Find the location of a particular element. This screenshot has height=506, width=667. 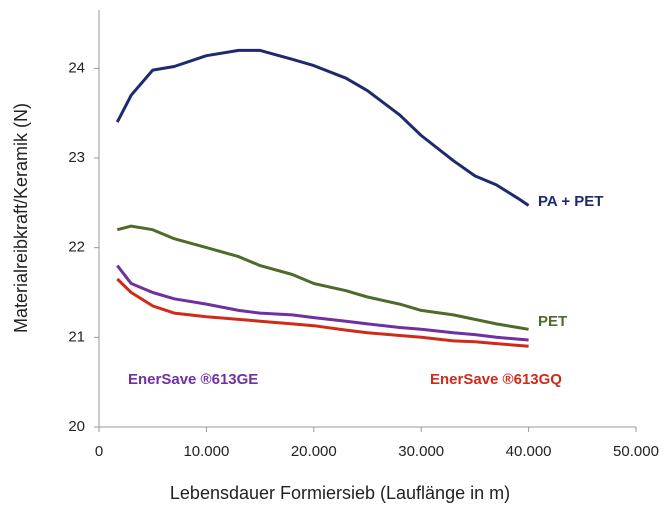

x-tick-label: 10.000 is located at coordinates (206, 451).